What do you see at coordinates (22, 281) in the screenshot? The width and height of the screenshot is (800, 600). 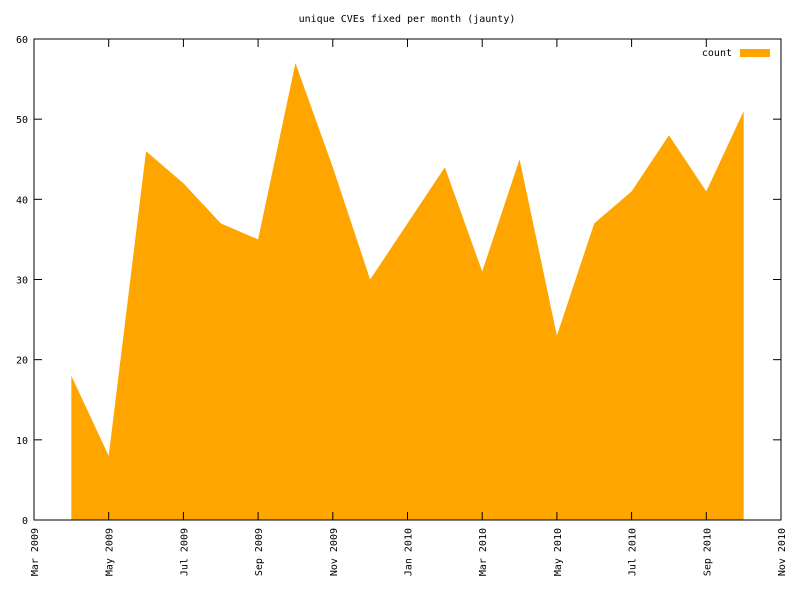 I see `y-tick-label: 30` at bounding box center [22, 281].